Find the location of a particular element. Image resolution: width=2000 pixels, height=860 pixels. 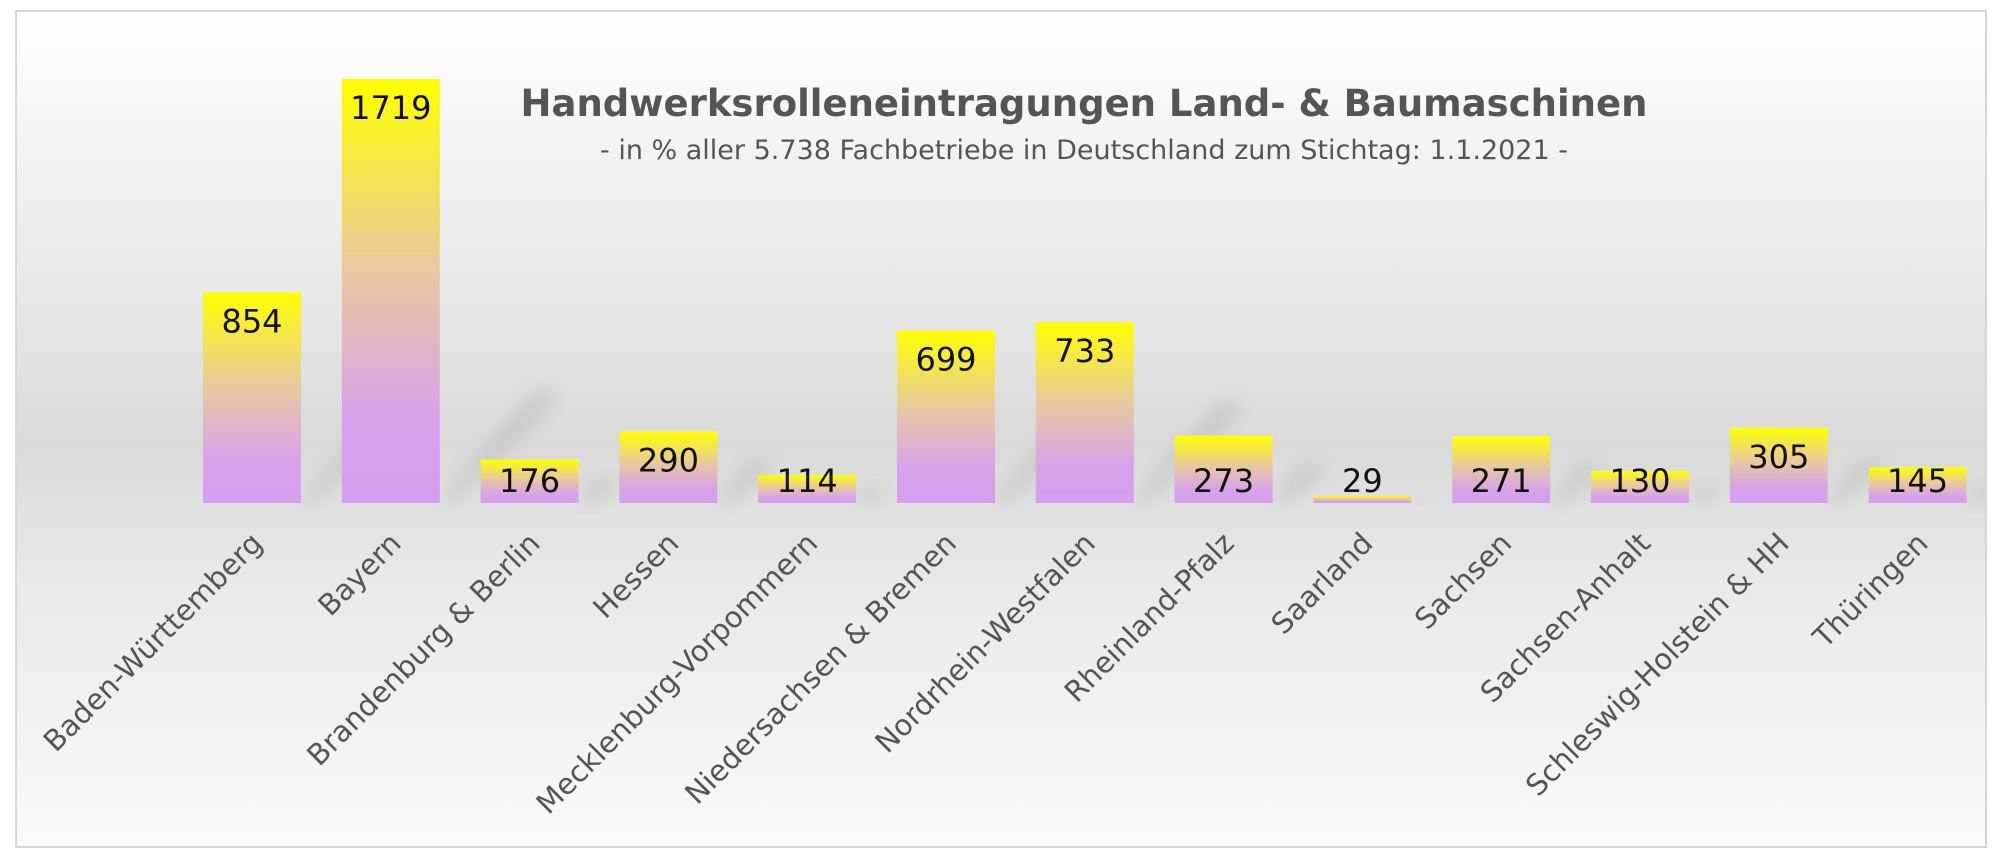

bar-hessen is located at coordinates (668, 467).